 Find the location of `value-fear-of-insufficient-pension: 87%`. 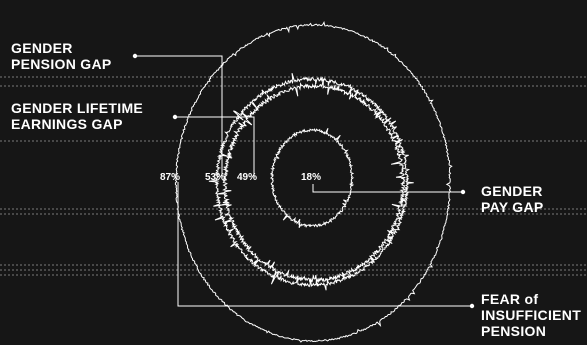

value-fear-of-insufficient-pension: 87% is located at coordinates (170, 177).